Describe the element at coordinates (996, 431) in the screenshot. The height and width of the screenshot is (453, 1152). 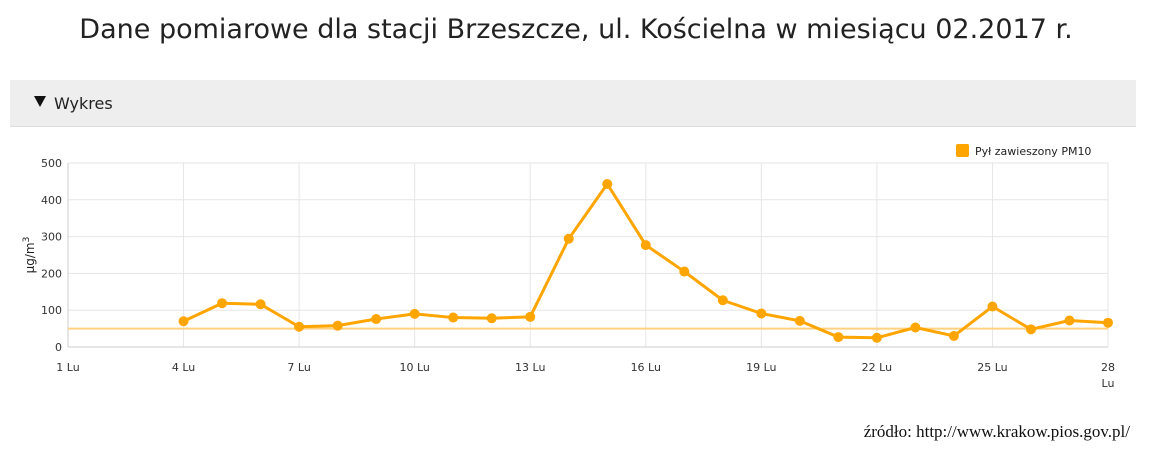
I see `source-note: źródło: http://www.krakow.pios.gov.pl/` at that location.